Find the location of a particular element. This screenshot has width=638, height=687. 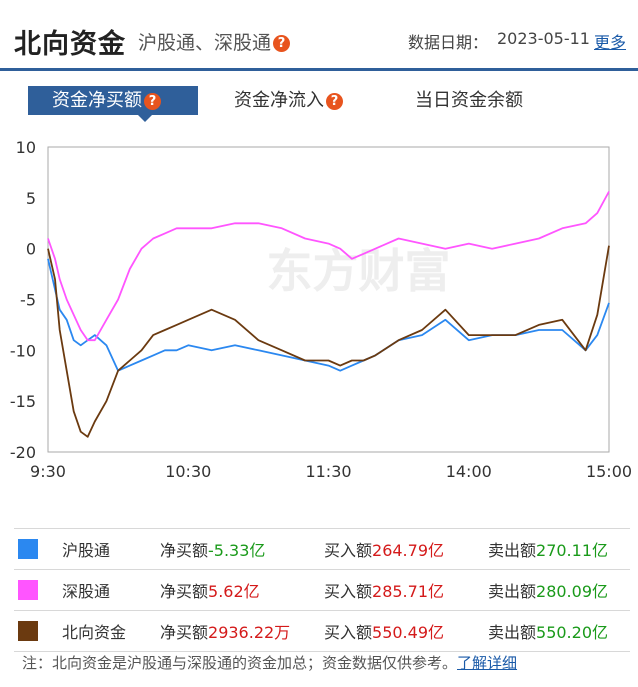

legend-net-buy: 净买额2936.22万 is located at coordinates (241, 631).